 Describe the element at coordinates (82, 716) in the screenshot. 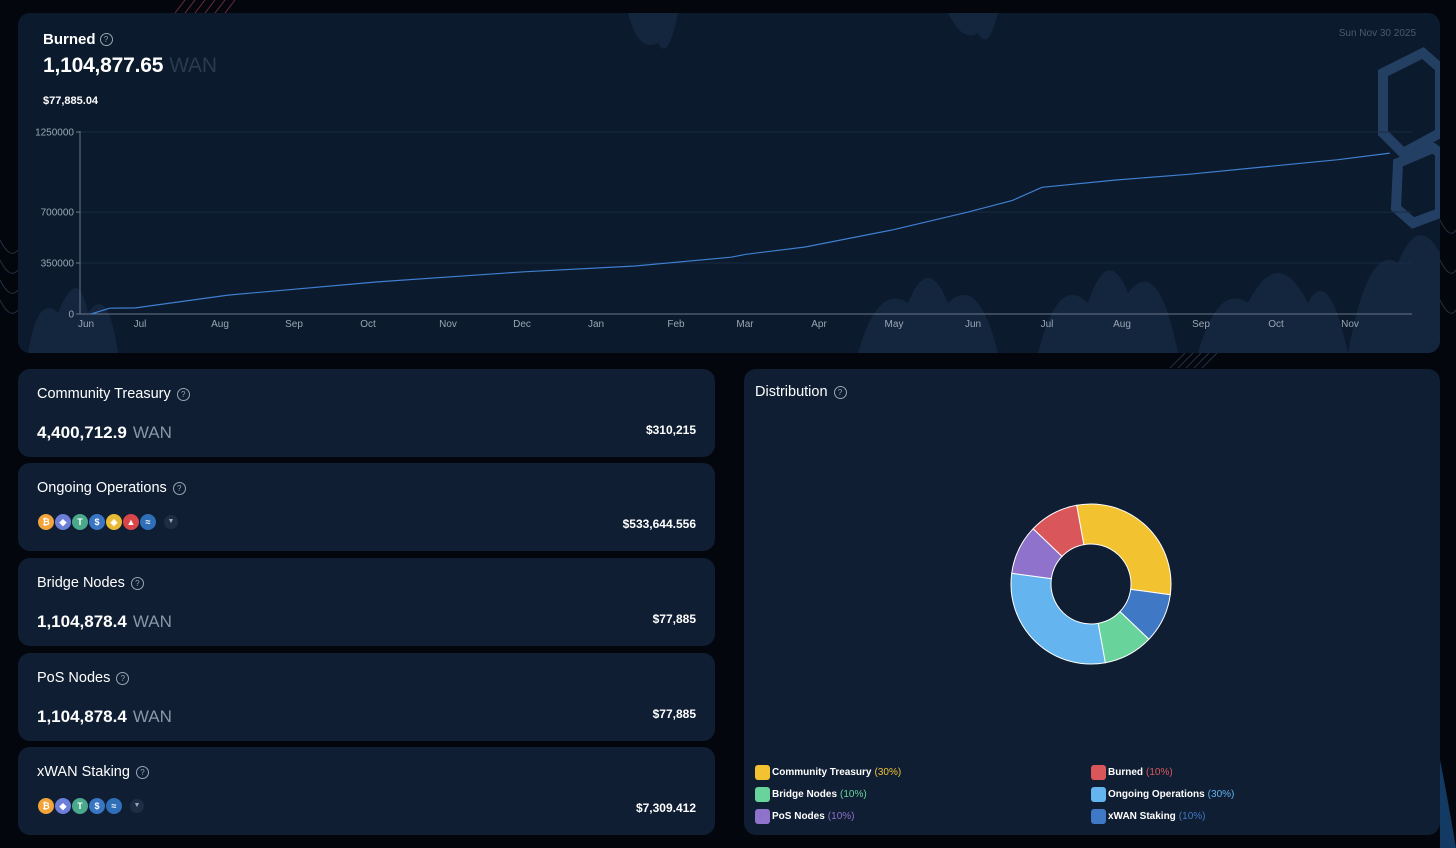

I see `card-amount-value: 1,104,878.4` at that location.